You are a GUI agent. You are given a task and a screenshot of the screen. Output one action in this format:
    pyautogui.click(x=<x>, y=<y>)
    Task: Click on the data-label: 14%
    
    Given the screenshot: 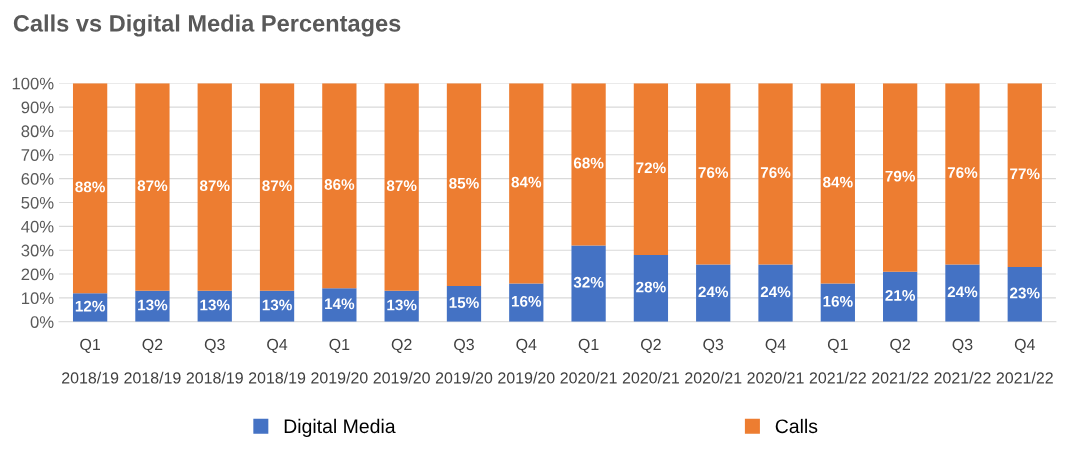 What is the action you would take?
    pyautogui.click(x=340, y=304)
    